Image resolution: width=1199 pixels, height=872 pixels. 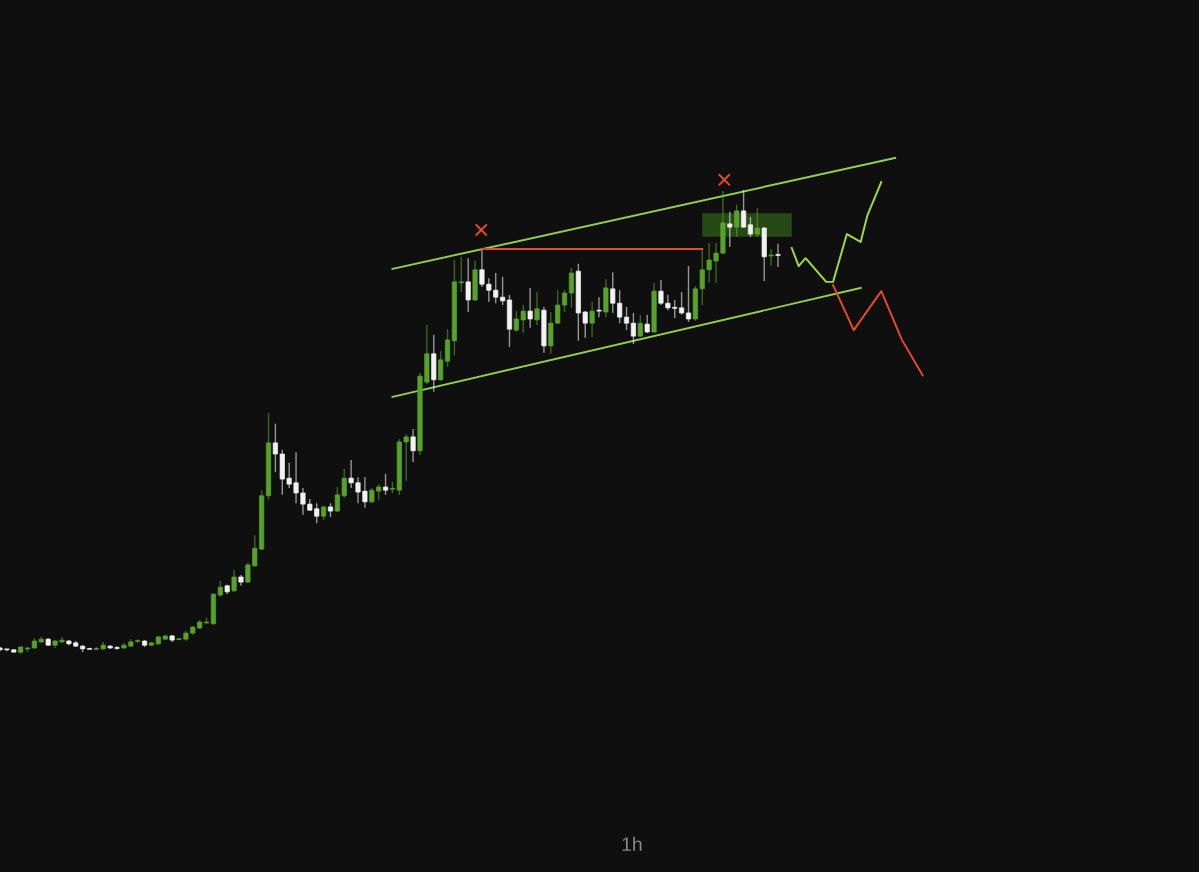 I want to click on candlestick, so click(x=771, y=257).